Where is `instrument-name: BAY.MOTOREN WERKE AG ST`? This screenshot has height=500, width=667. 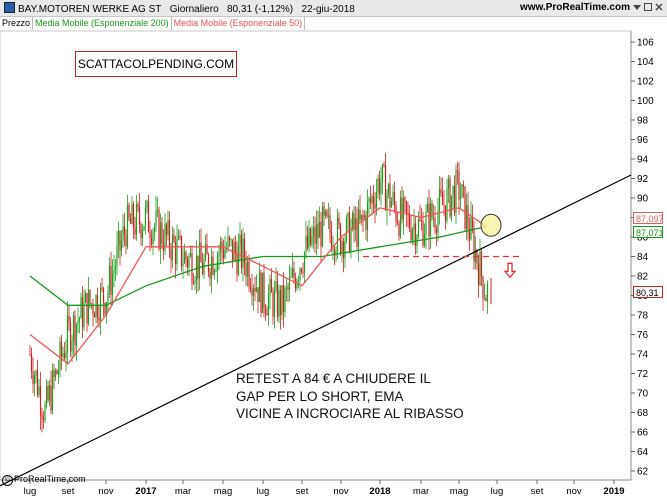 instrument-name: BAY.MOTOREN WERKE AG ST is located at coordinates (90, 9).